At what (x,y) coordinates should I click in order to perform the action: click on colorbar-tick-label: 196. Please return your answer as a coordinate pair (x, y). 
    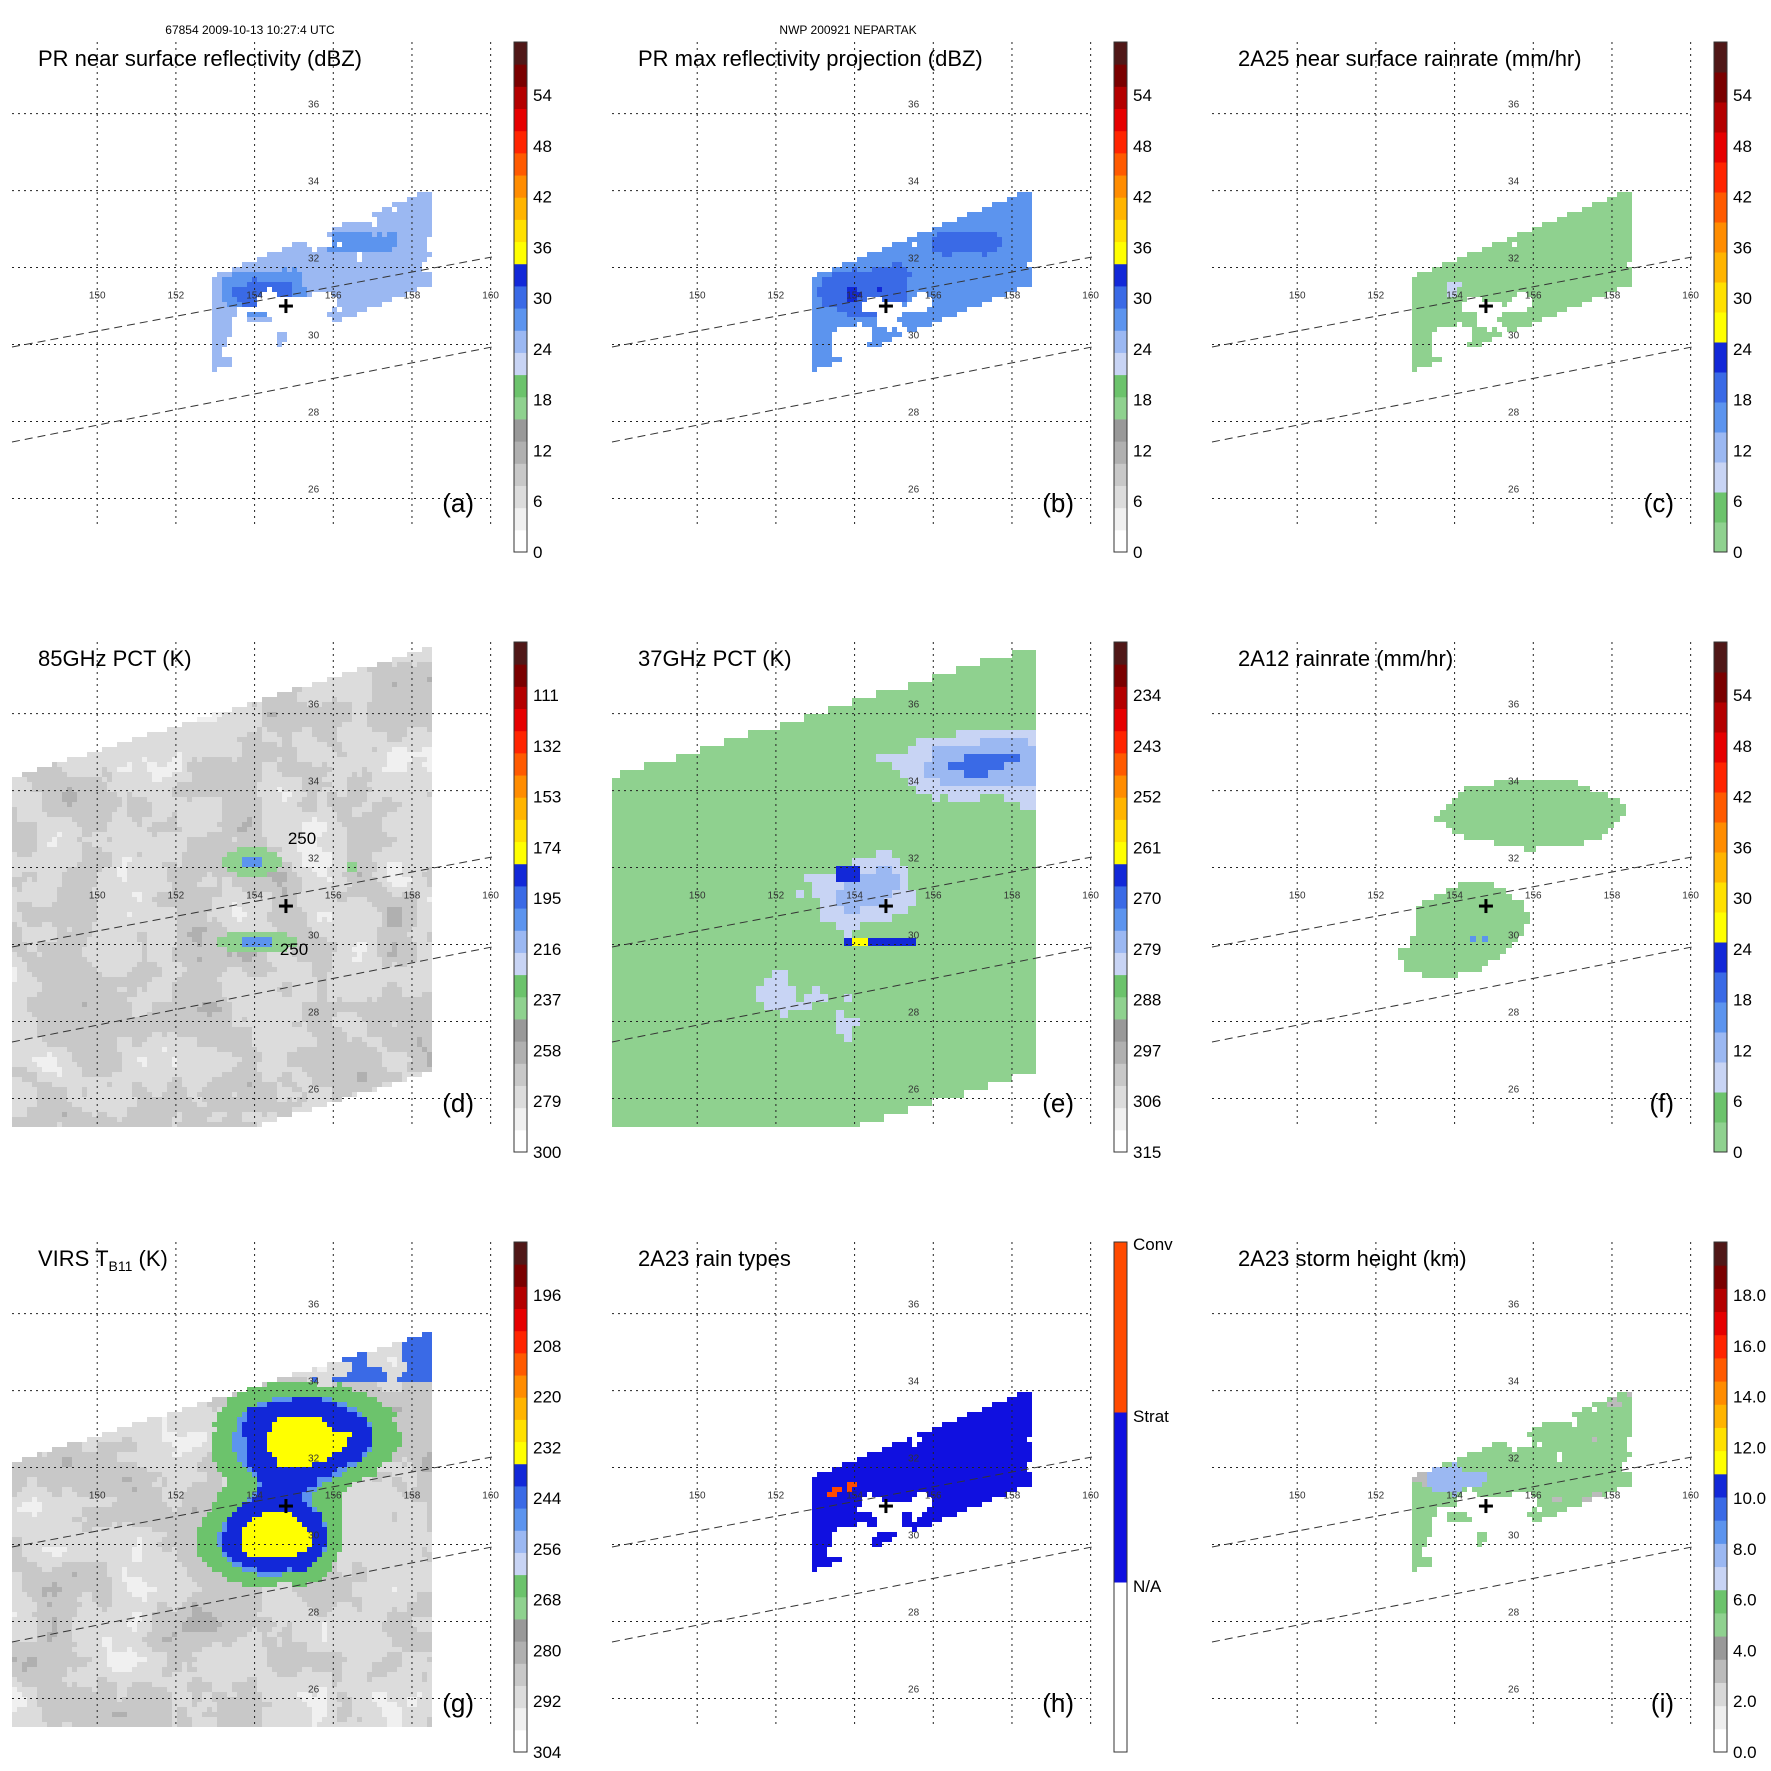
    Looking at the image, I should click on (547, 1295).